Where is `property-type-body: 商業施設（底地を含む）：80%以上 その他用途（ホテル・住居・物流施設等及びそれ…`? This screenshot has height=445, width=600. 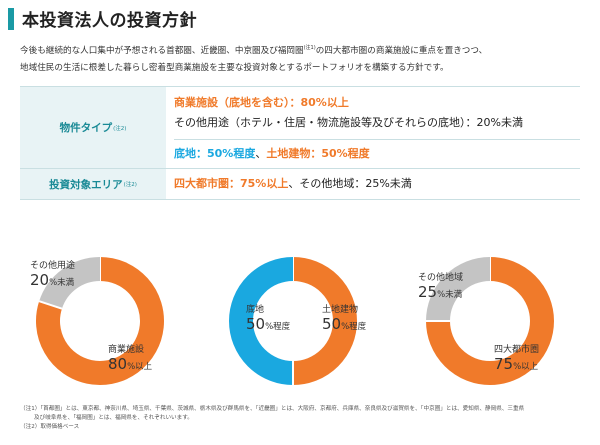 property-type-body: 商業施設（底地を含む）：80%以上 その他用途（ホテル・住居・物流施設等及びそれ… is located at coordinates (373, 127).